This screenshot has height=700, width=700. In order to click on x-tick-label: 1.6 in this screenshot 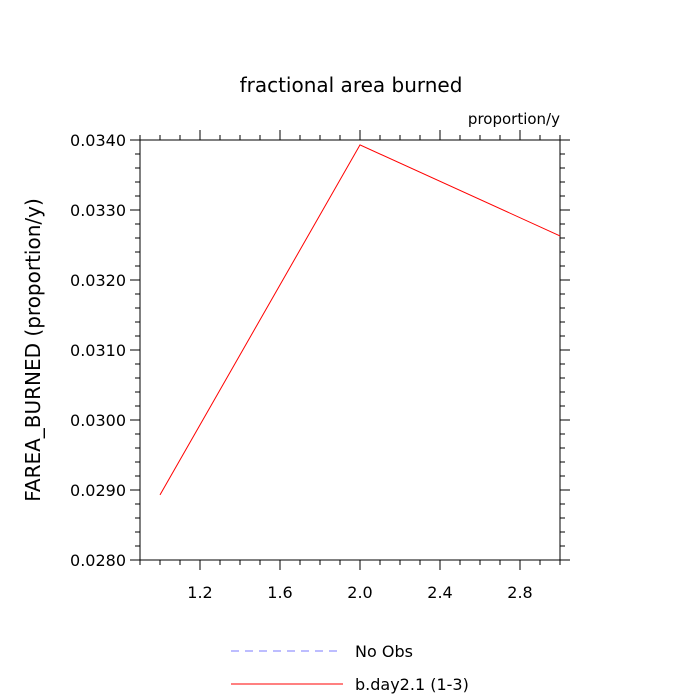, I will do `click(279, 592)`.